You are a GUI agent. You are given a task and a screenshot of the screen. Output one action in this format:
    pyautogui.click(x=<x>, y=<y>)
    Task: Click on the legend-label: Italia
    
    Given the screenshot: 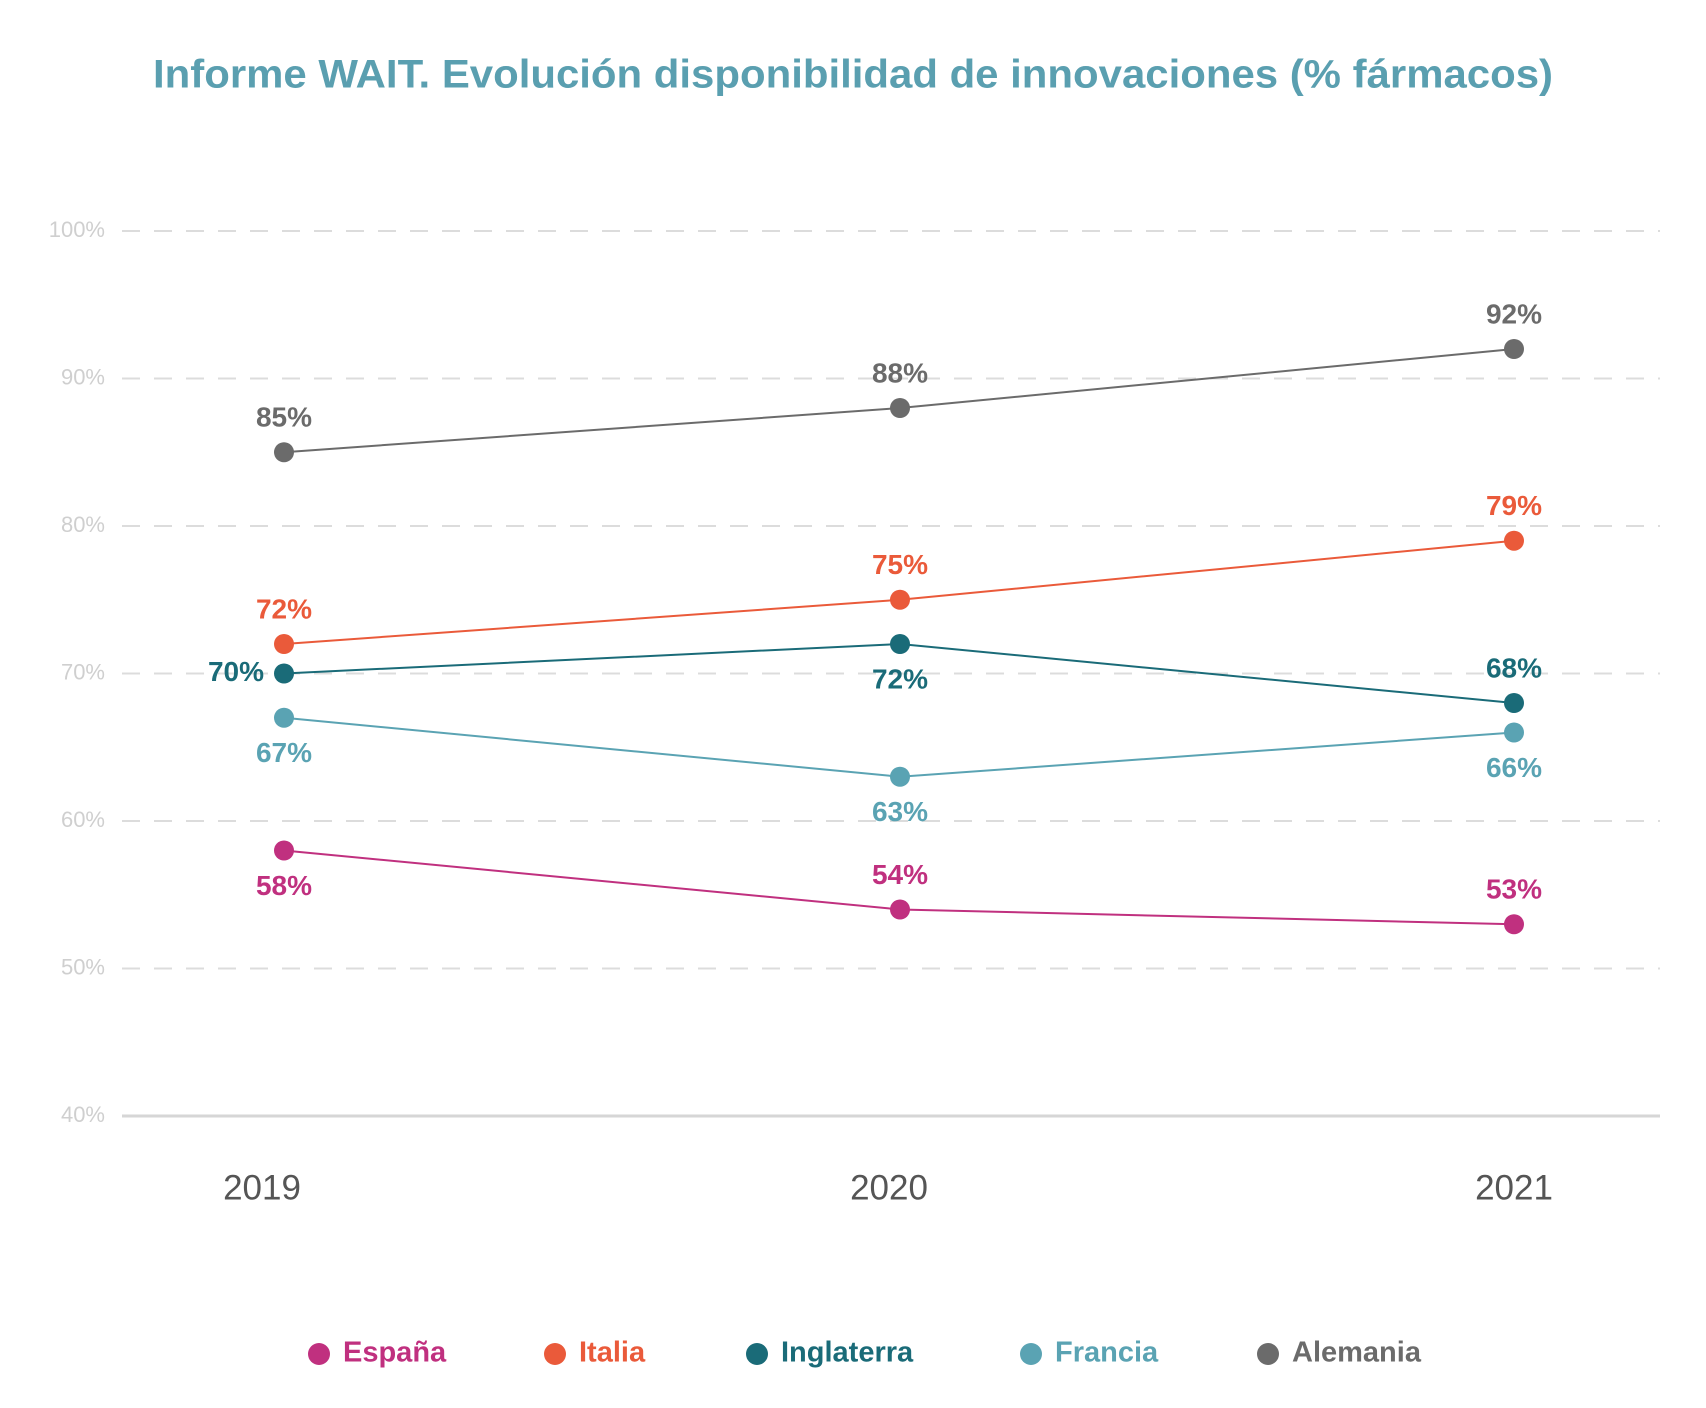 What is the action you would take?
    pyautogui.click(x=612, y=1353)
    